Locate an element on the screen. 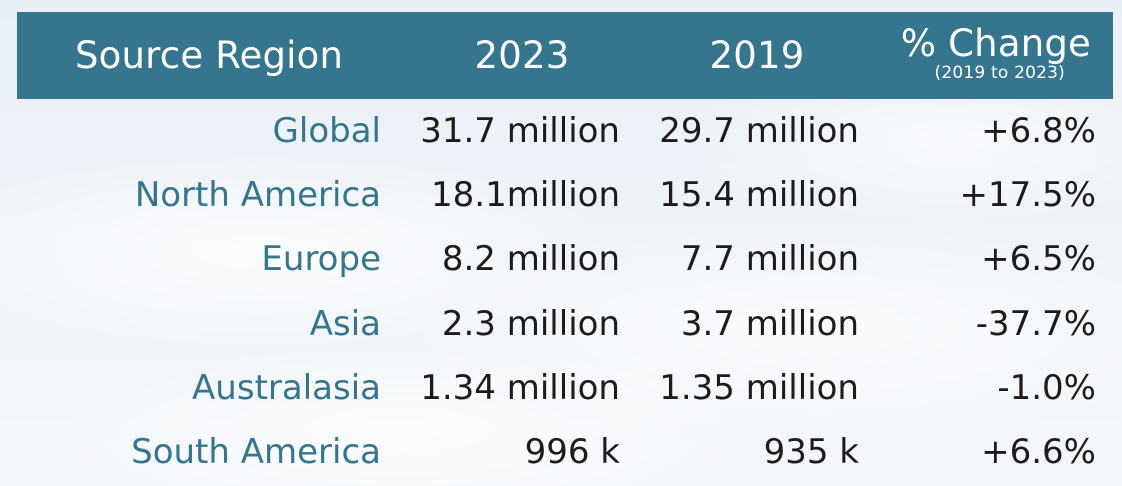  header-percent-change-label: % Change is located at coordinates (995, 43).